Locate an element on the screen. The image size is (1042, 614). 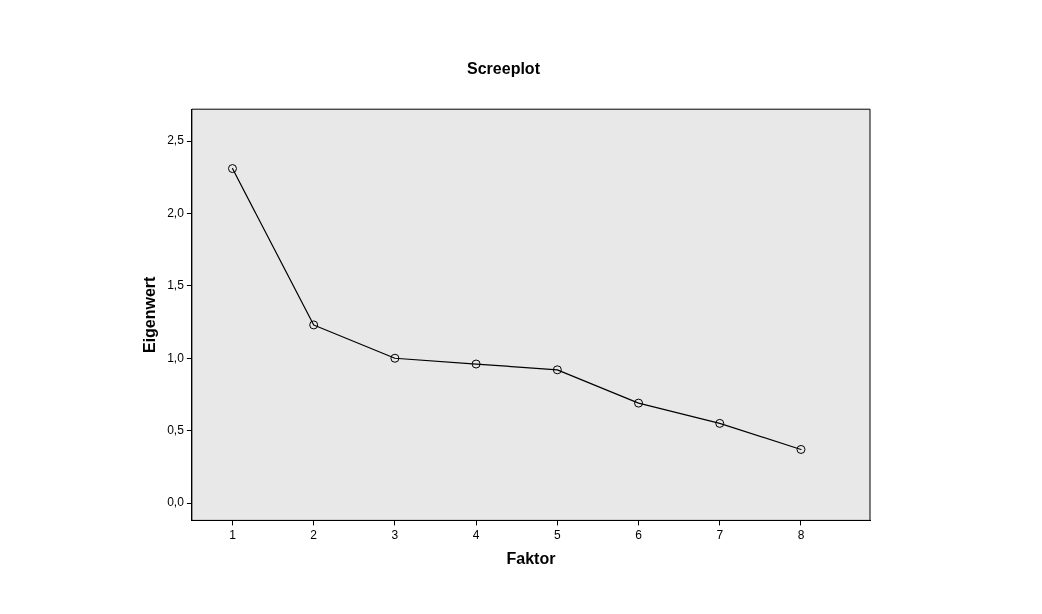
y-axis-title: Eigenwert is located at coordinates (150, 314).